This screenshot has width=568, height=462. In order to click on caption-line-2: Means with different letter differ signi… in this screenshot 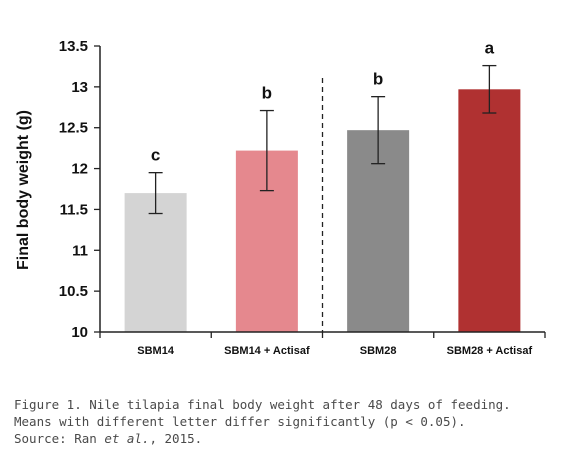, I will do `click(240, 421)`.